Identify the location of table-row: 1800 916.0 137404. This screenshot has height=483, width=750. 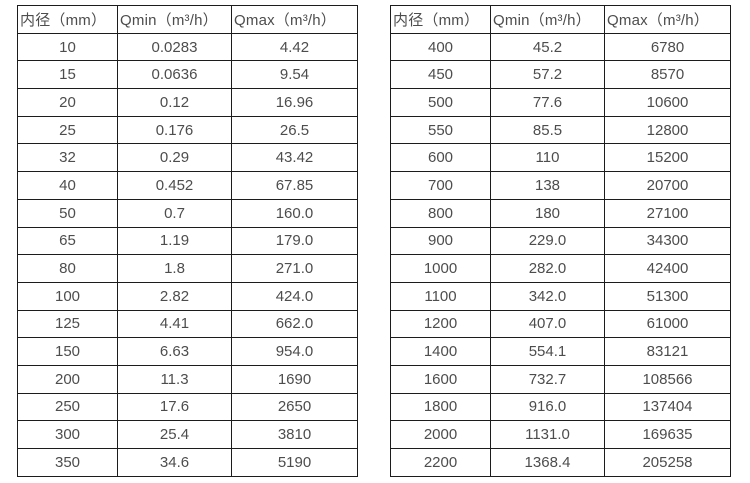
(560, 407).